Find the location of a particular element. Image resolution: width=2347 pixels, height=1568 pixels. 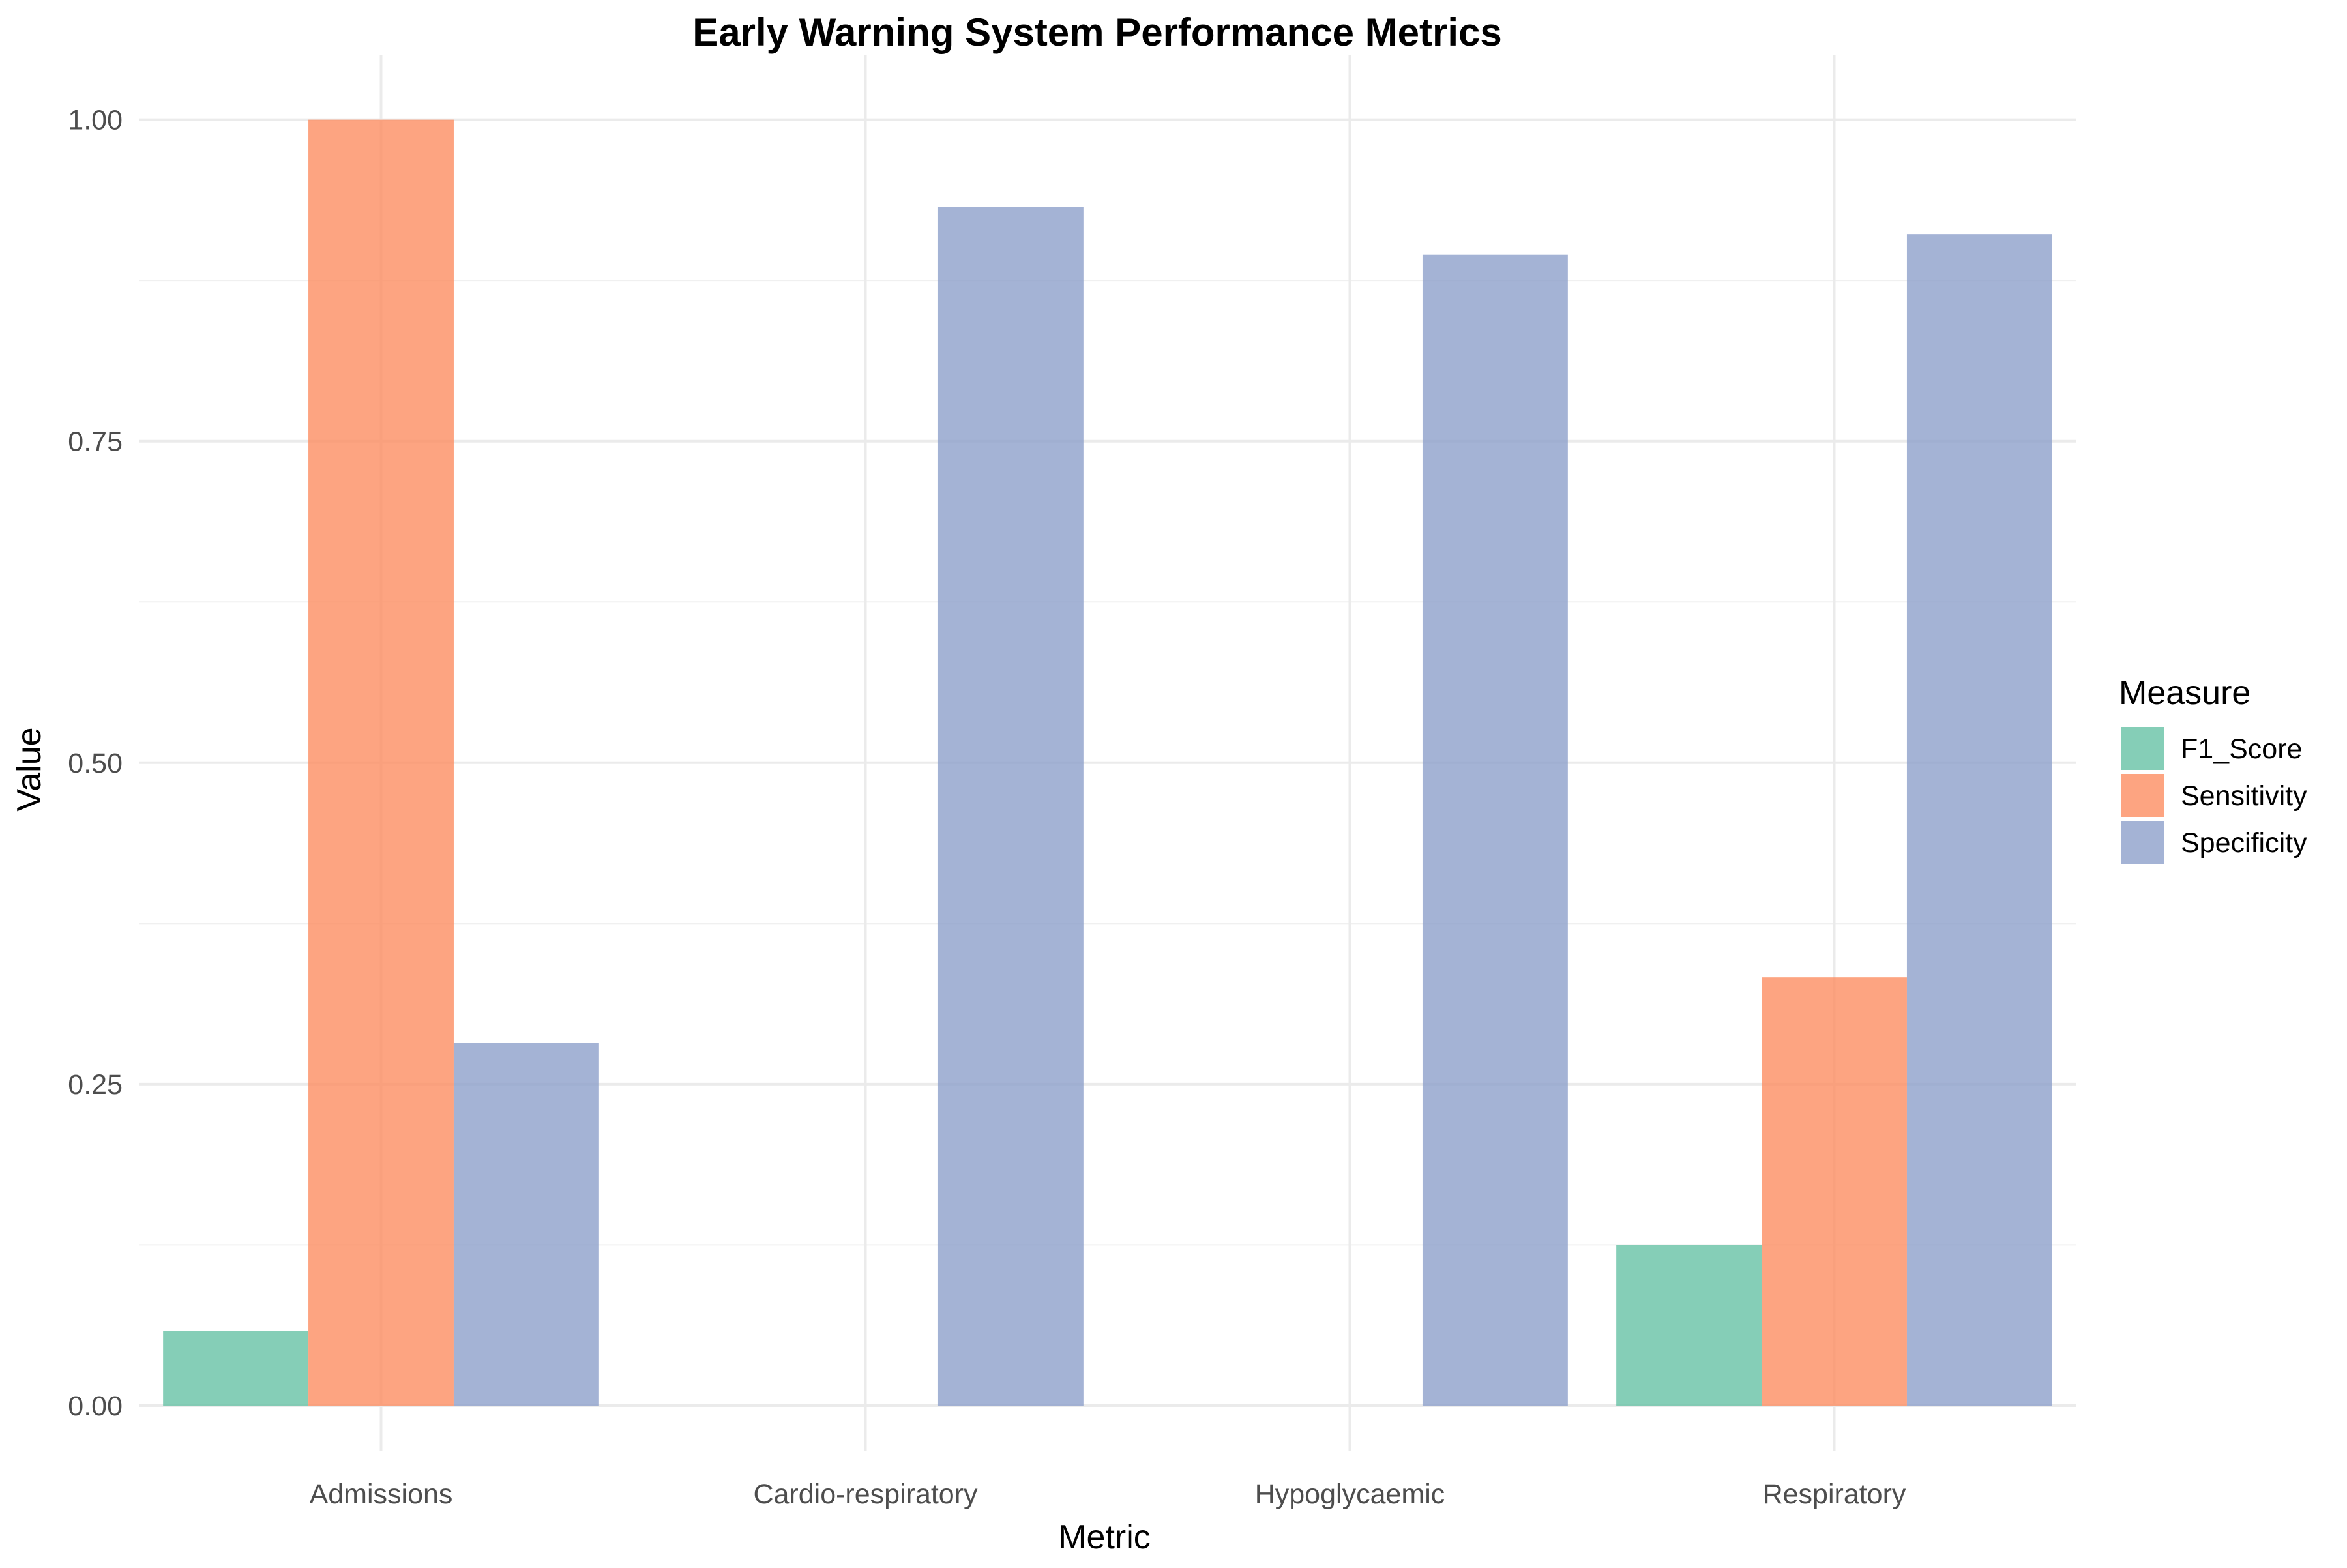

bar-specificity-hypoglycaemic is located at coordinates (1495, 830).